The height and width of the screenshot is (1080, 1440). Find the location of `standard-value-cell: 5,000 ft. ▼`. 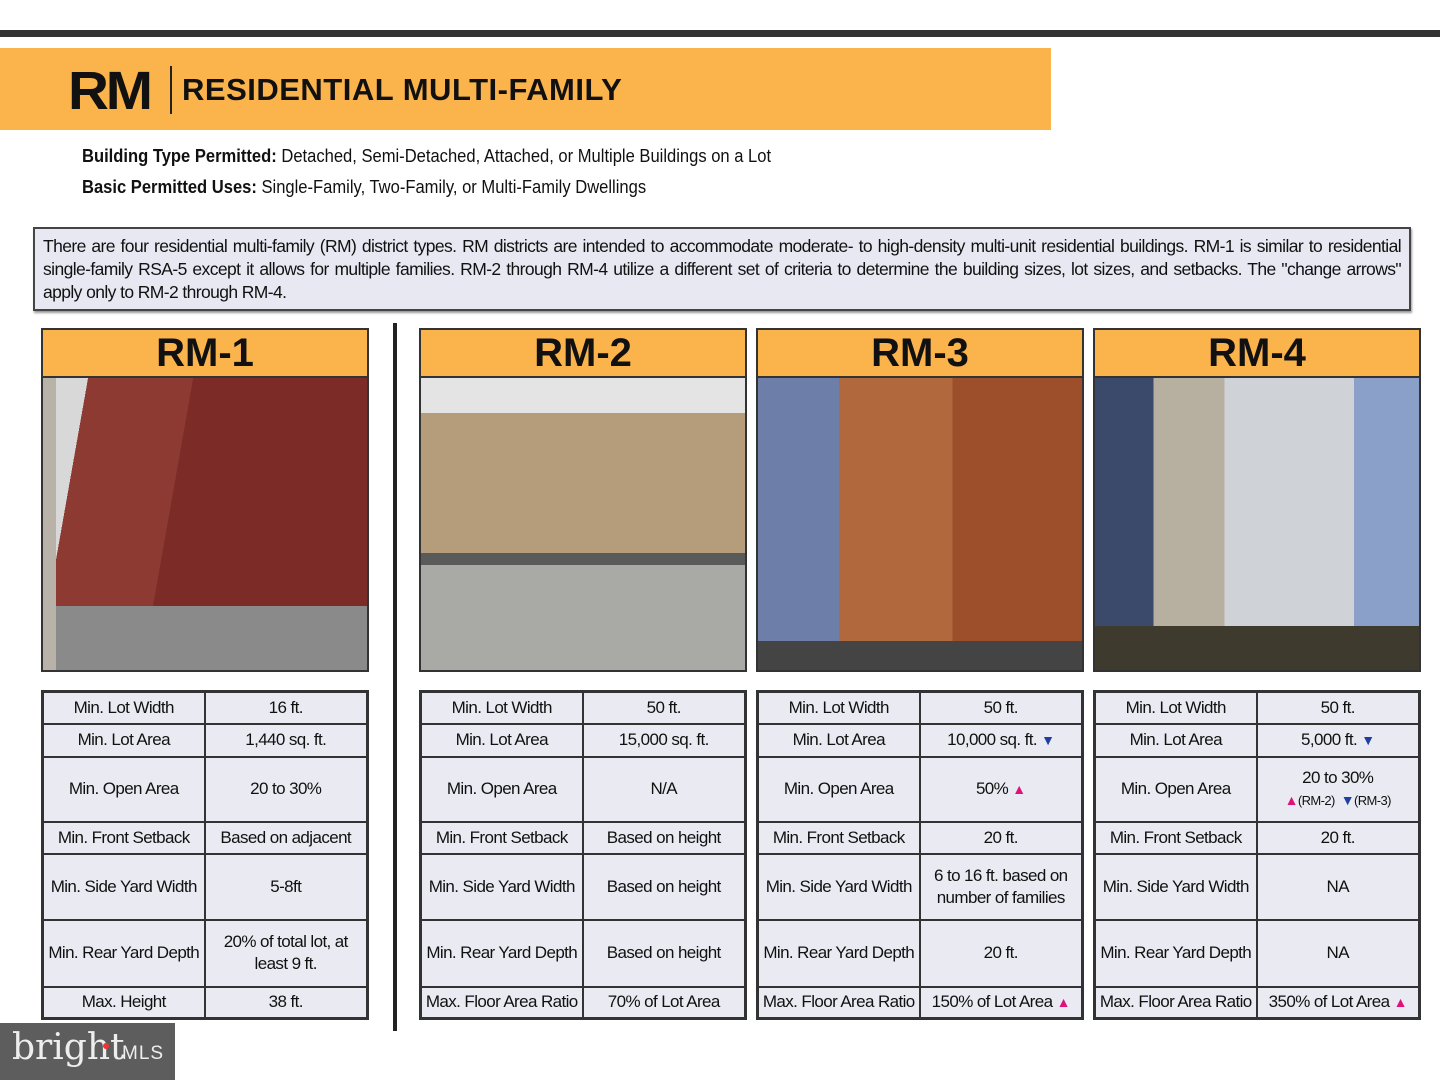

standard-value-cell: 5,000 ft. ▼ is located at coordinates (1338, 740).